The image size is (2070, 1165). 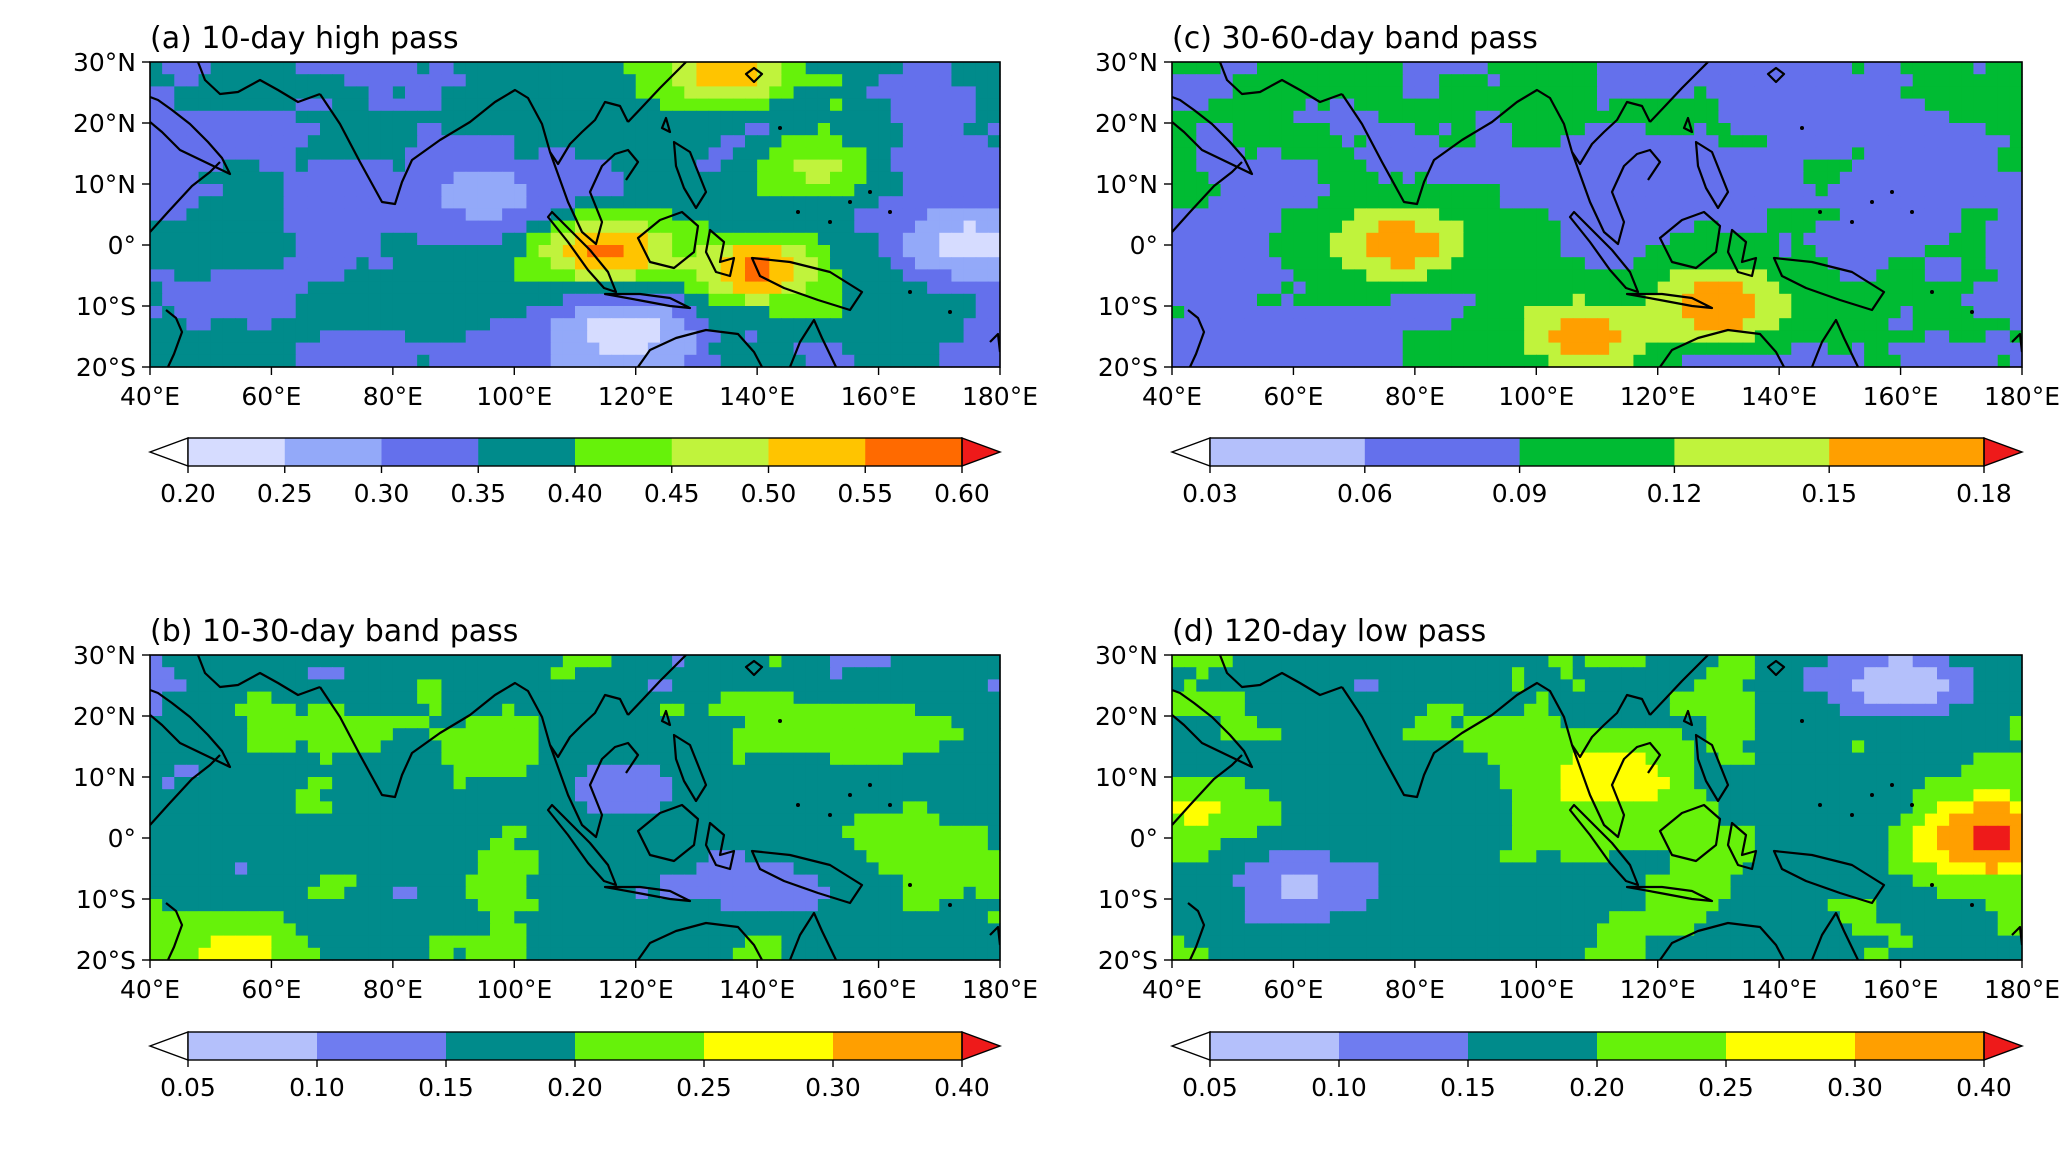 What do you see at coordinates (575, 493) in the screenshot?
I see `colorbar-tick-label: 0.40` at bounding box center [575, 493].